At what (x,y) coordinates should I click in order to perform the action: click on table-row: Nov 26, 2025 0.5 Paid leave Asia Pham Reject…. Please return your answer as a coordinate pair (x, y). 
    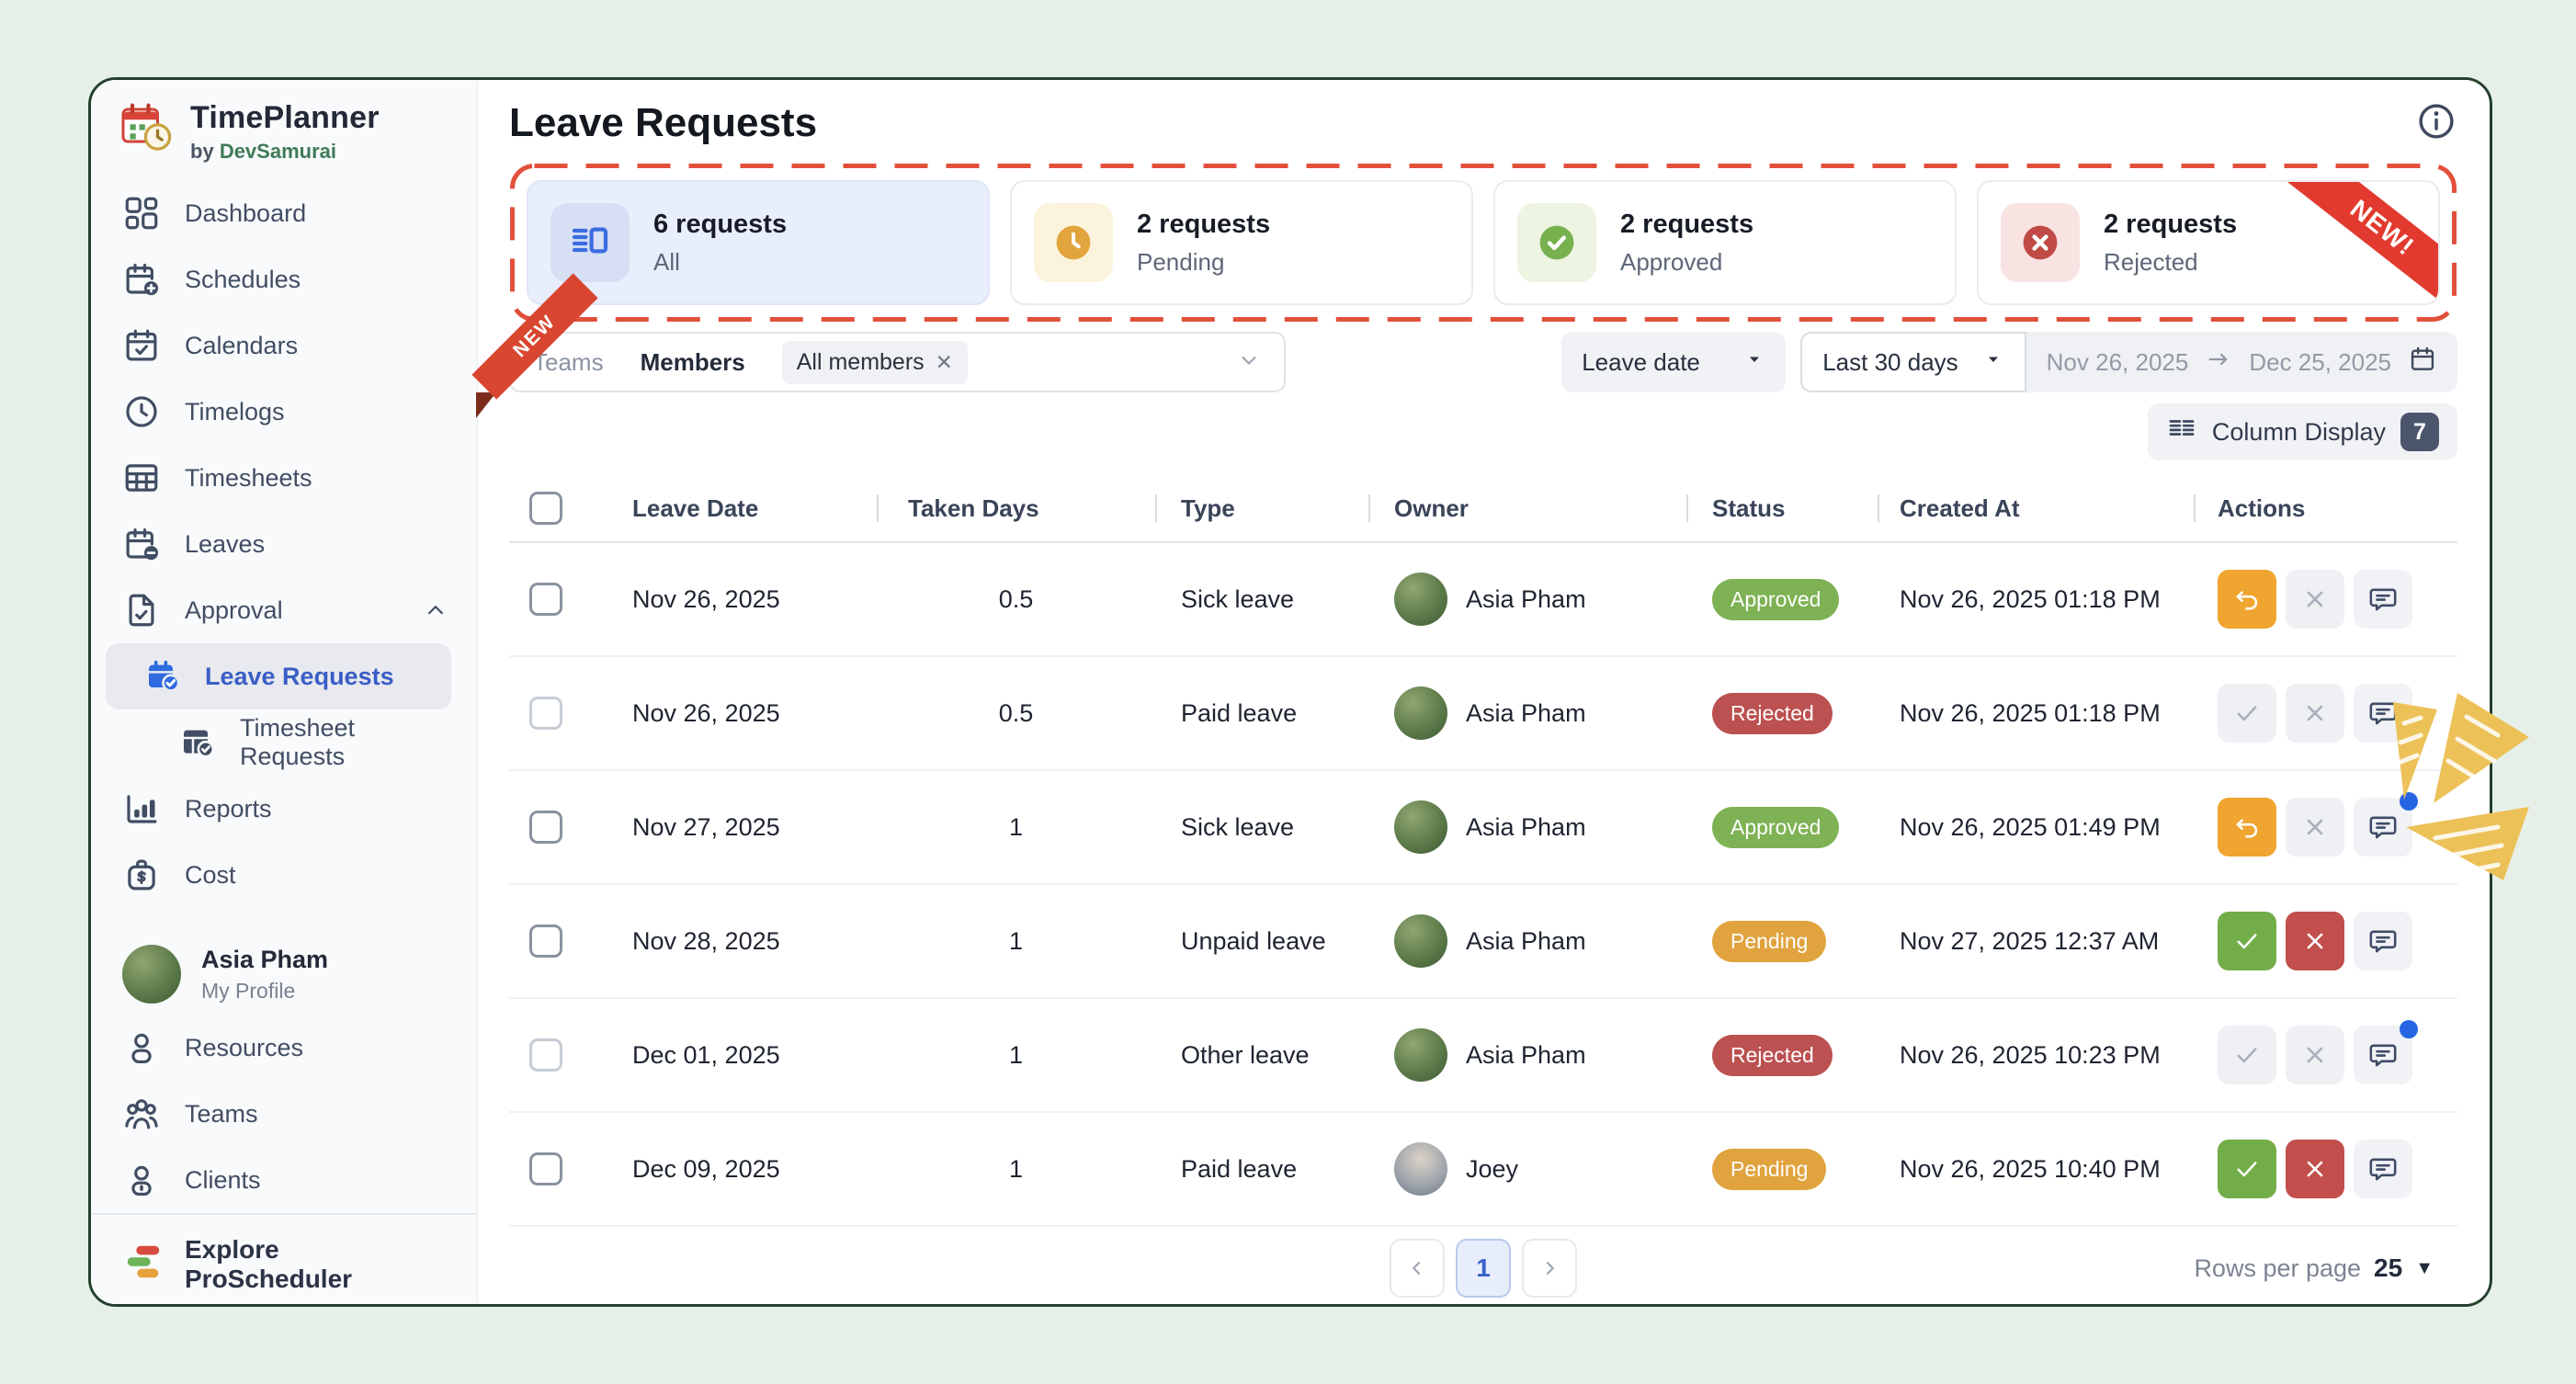
    Looking at the image, I should click on (1483, 714).